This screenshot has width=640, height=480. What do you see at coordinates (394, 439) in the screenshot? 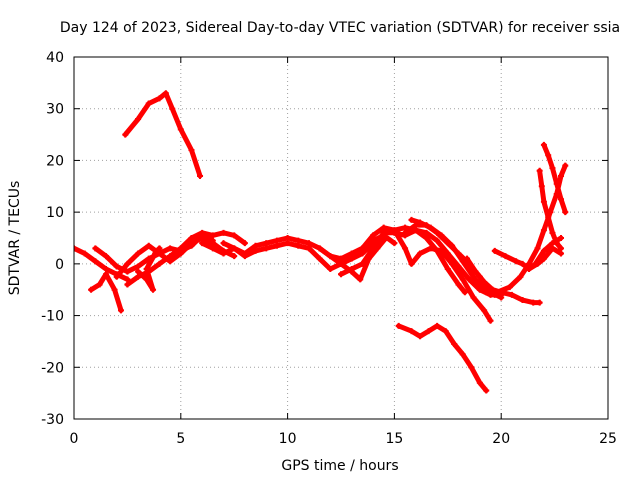
I see `x-tick-label: 15` at bounding box center [394, 439].